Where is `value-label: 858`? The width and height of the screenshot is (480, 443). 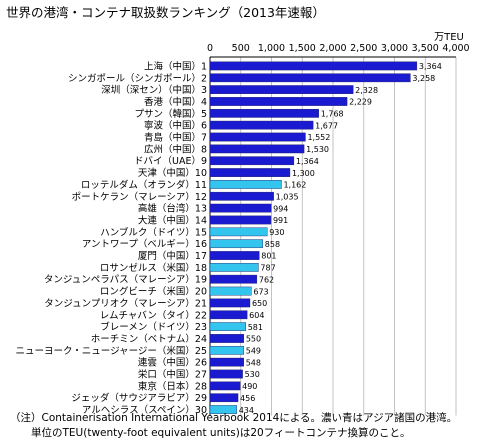
value-label: 858 is located at coordinates (272, 244).